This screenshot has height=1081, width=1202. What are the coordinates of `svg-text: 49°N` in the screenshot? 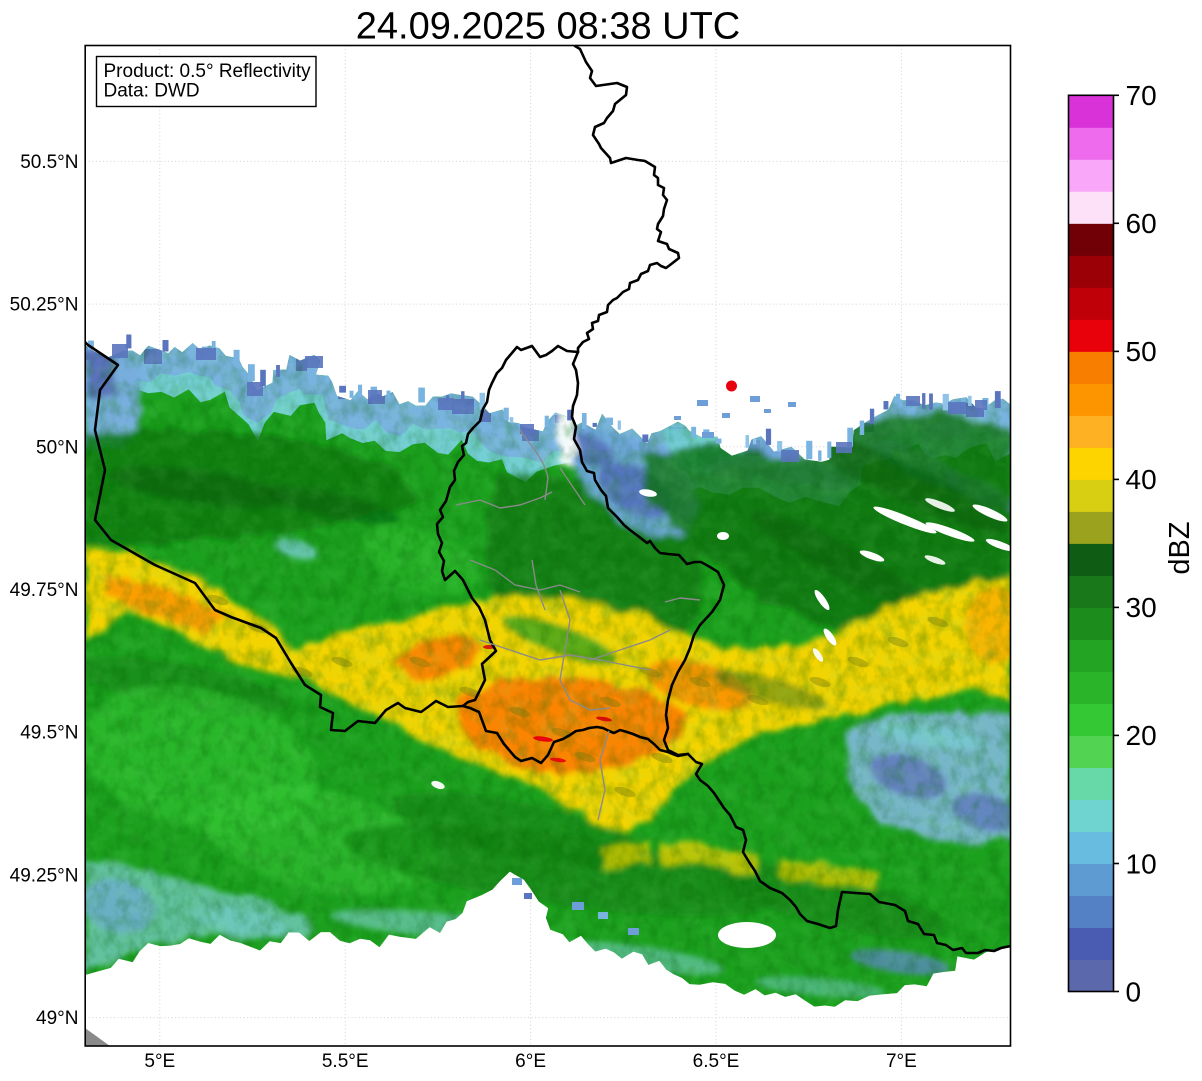 It's located at (57, 1018).